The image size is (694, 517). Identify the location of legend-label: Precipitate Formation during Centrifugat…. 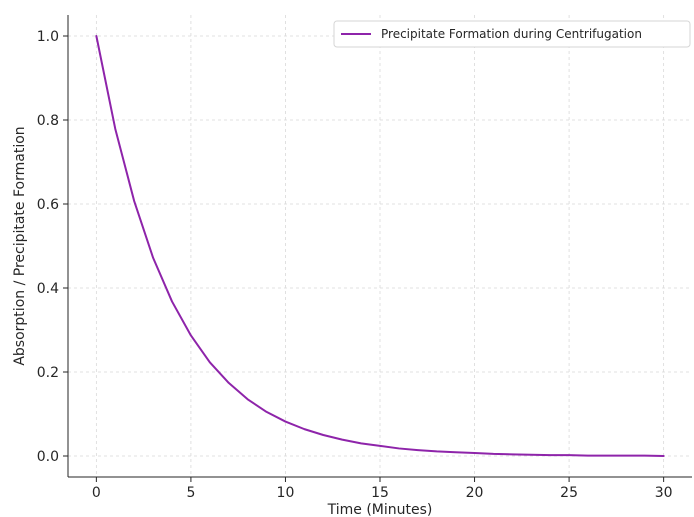
(511, 34).